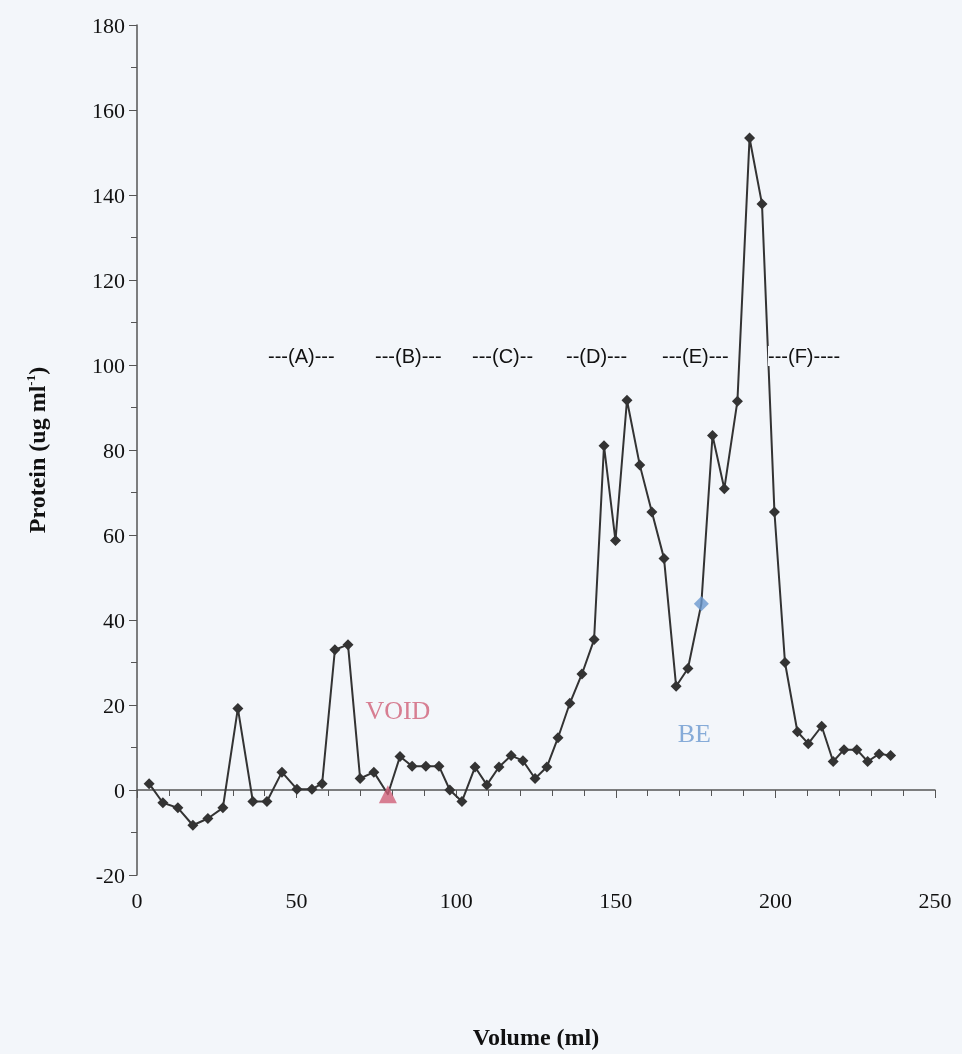 The height and width of the screenshot is (1054, 962). What do you see at coordinates (301, 356) in the screenshot?
I see `annotation: ---(A)---` at bounding box center [301, 356].